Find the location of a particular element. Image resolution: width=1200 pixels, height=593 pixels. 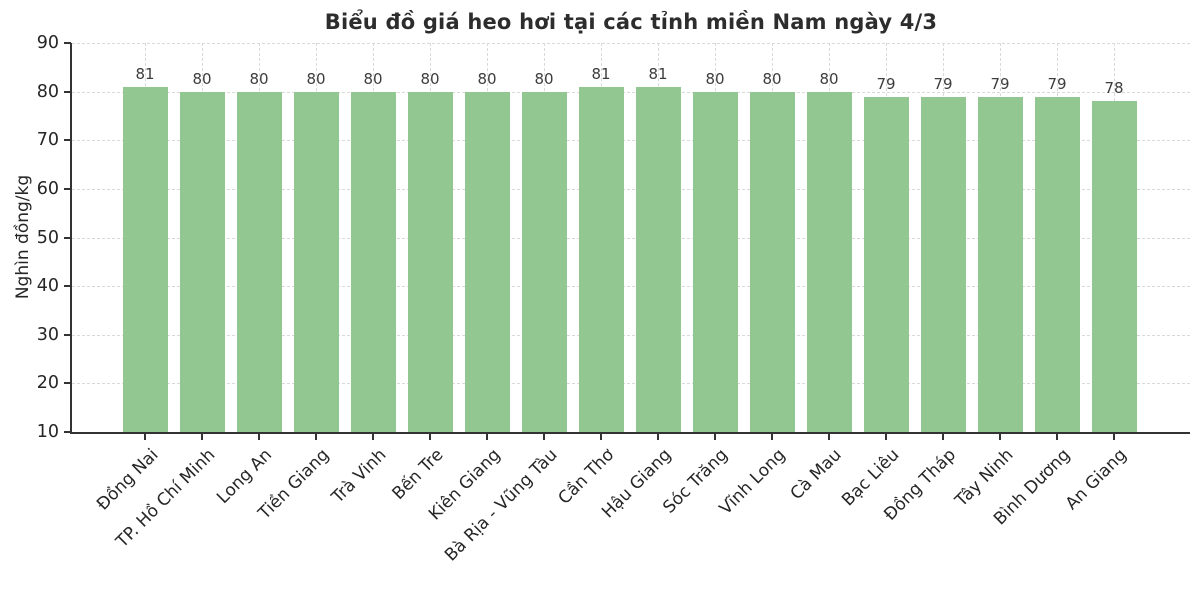

y-tick-label: 30 is located at coordinates (47, 334).